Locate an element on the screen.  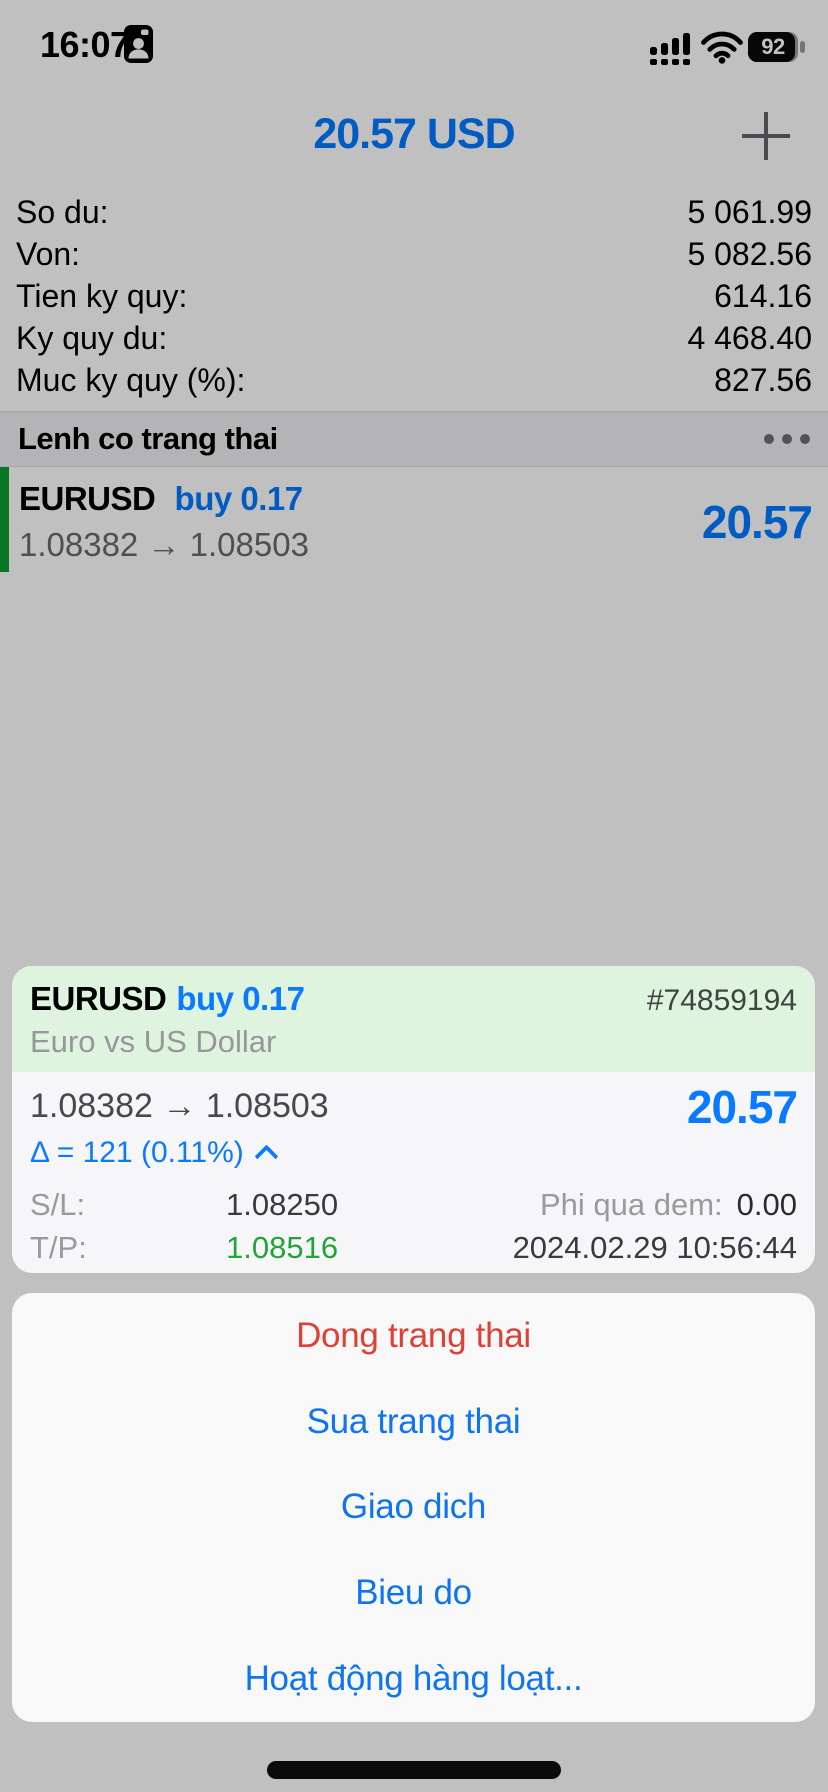
battery-percent: 92 is located at coordinates (773, 46).